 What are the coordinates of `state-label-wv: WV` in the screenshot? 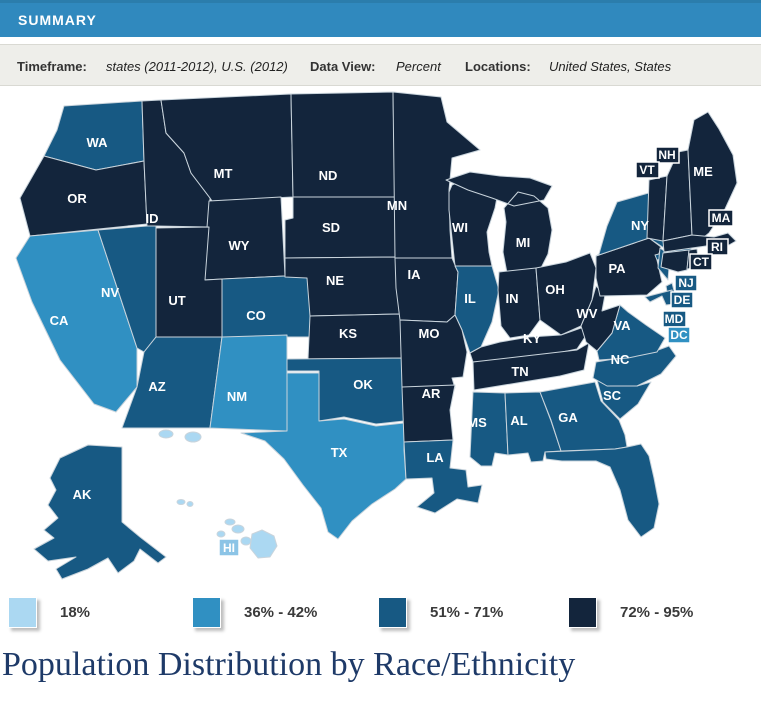 It's located at (587, 313).